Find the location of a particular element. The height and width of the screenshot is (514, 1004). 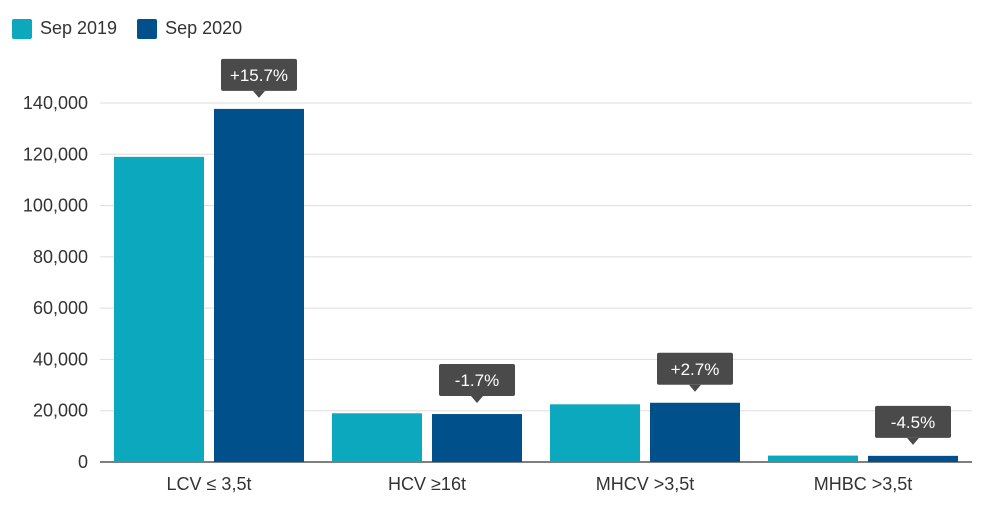

annotation-label: +15.7% is located at coordinates (259, 75).